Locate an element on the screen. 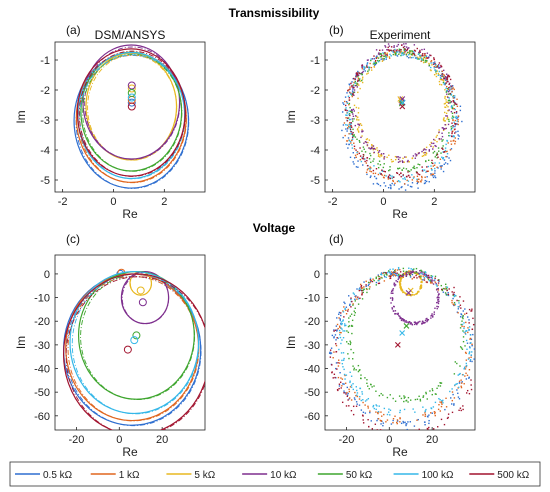  y-tick-label: -3 is located at coordinates (45, 121).